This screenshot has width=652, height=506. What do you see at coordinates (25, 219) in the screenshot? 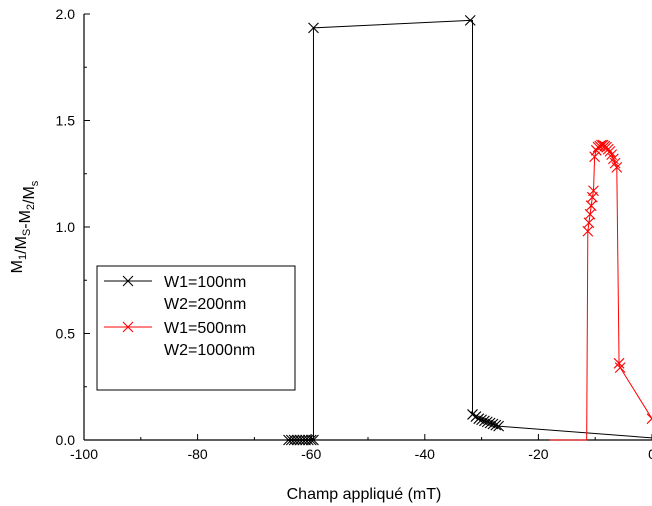
I see `y-axis-title-part: -M` at bounding box center [25, 219].